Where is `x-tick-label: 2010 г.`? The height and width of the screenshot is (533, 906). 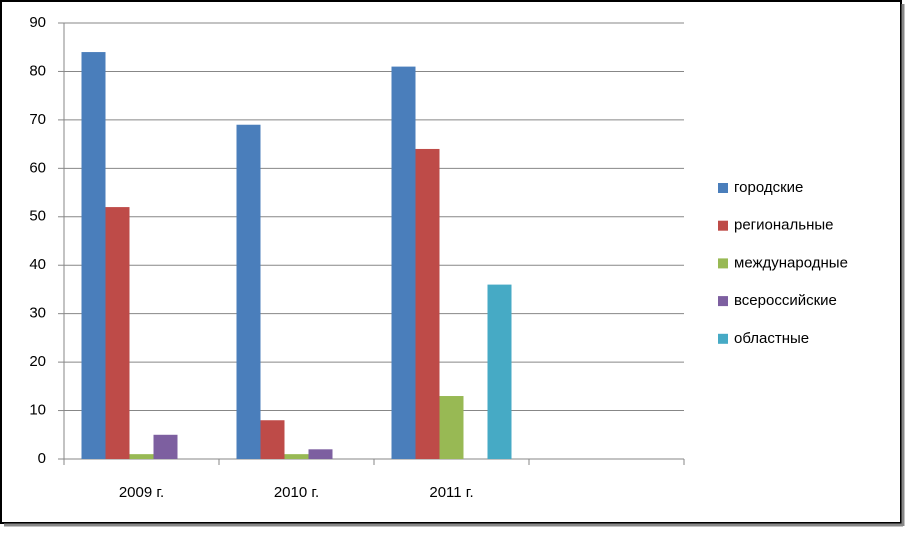
x-tick-label: 2010 г. is located at coordinates (296, 492).